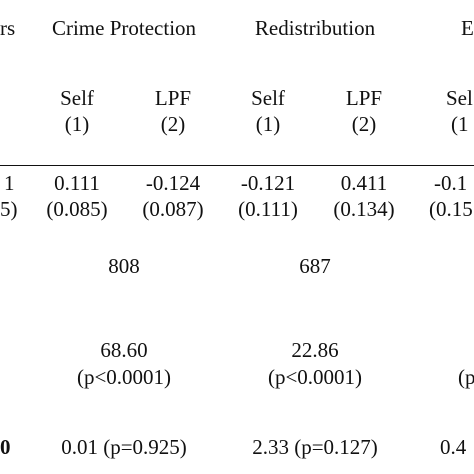 This screenshot has height=474, width=474. What do you see at coordinates (315, 266) in the screenshot?
I see `cell: 687` at bounding box center [315, 266].